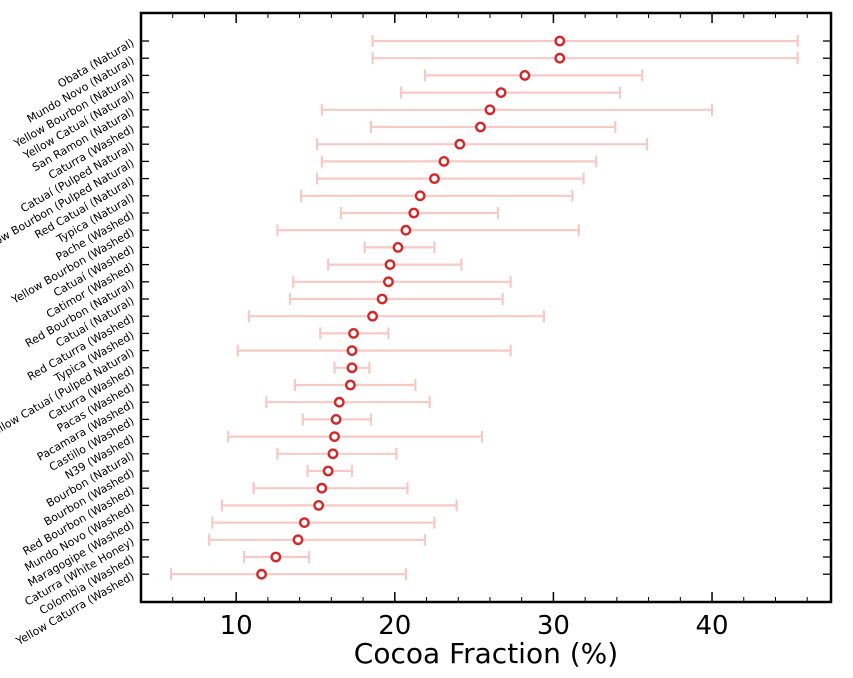  I want to click on x-tick-label: 20, so click(394, 626).